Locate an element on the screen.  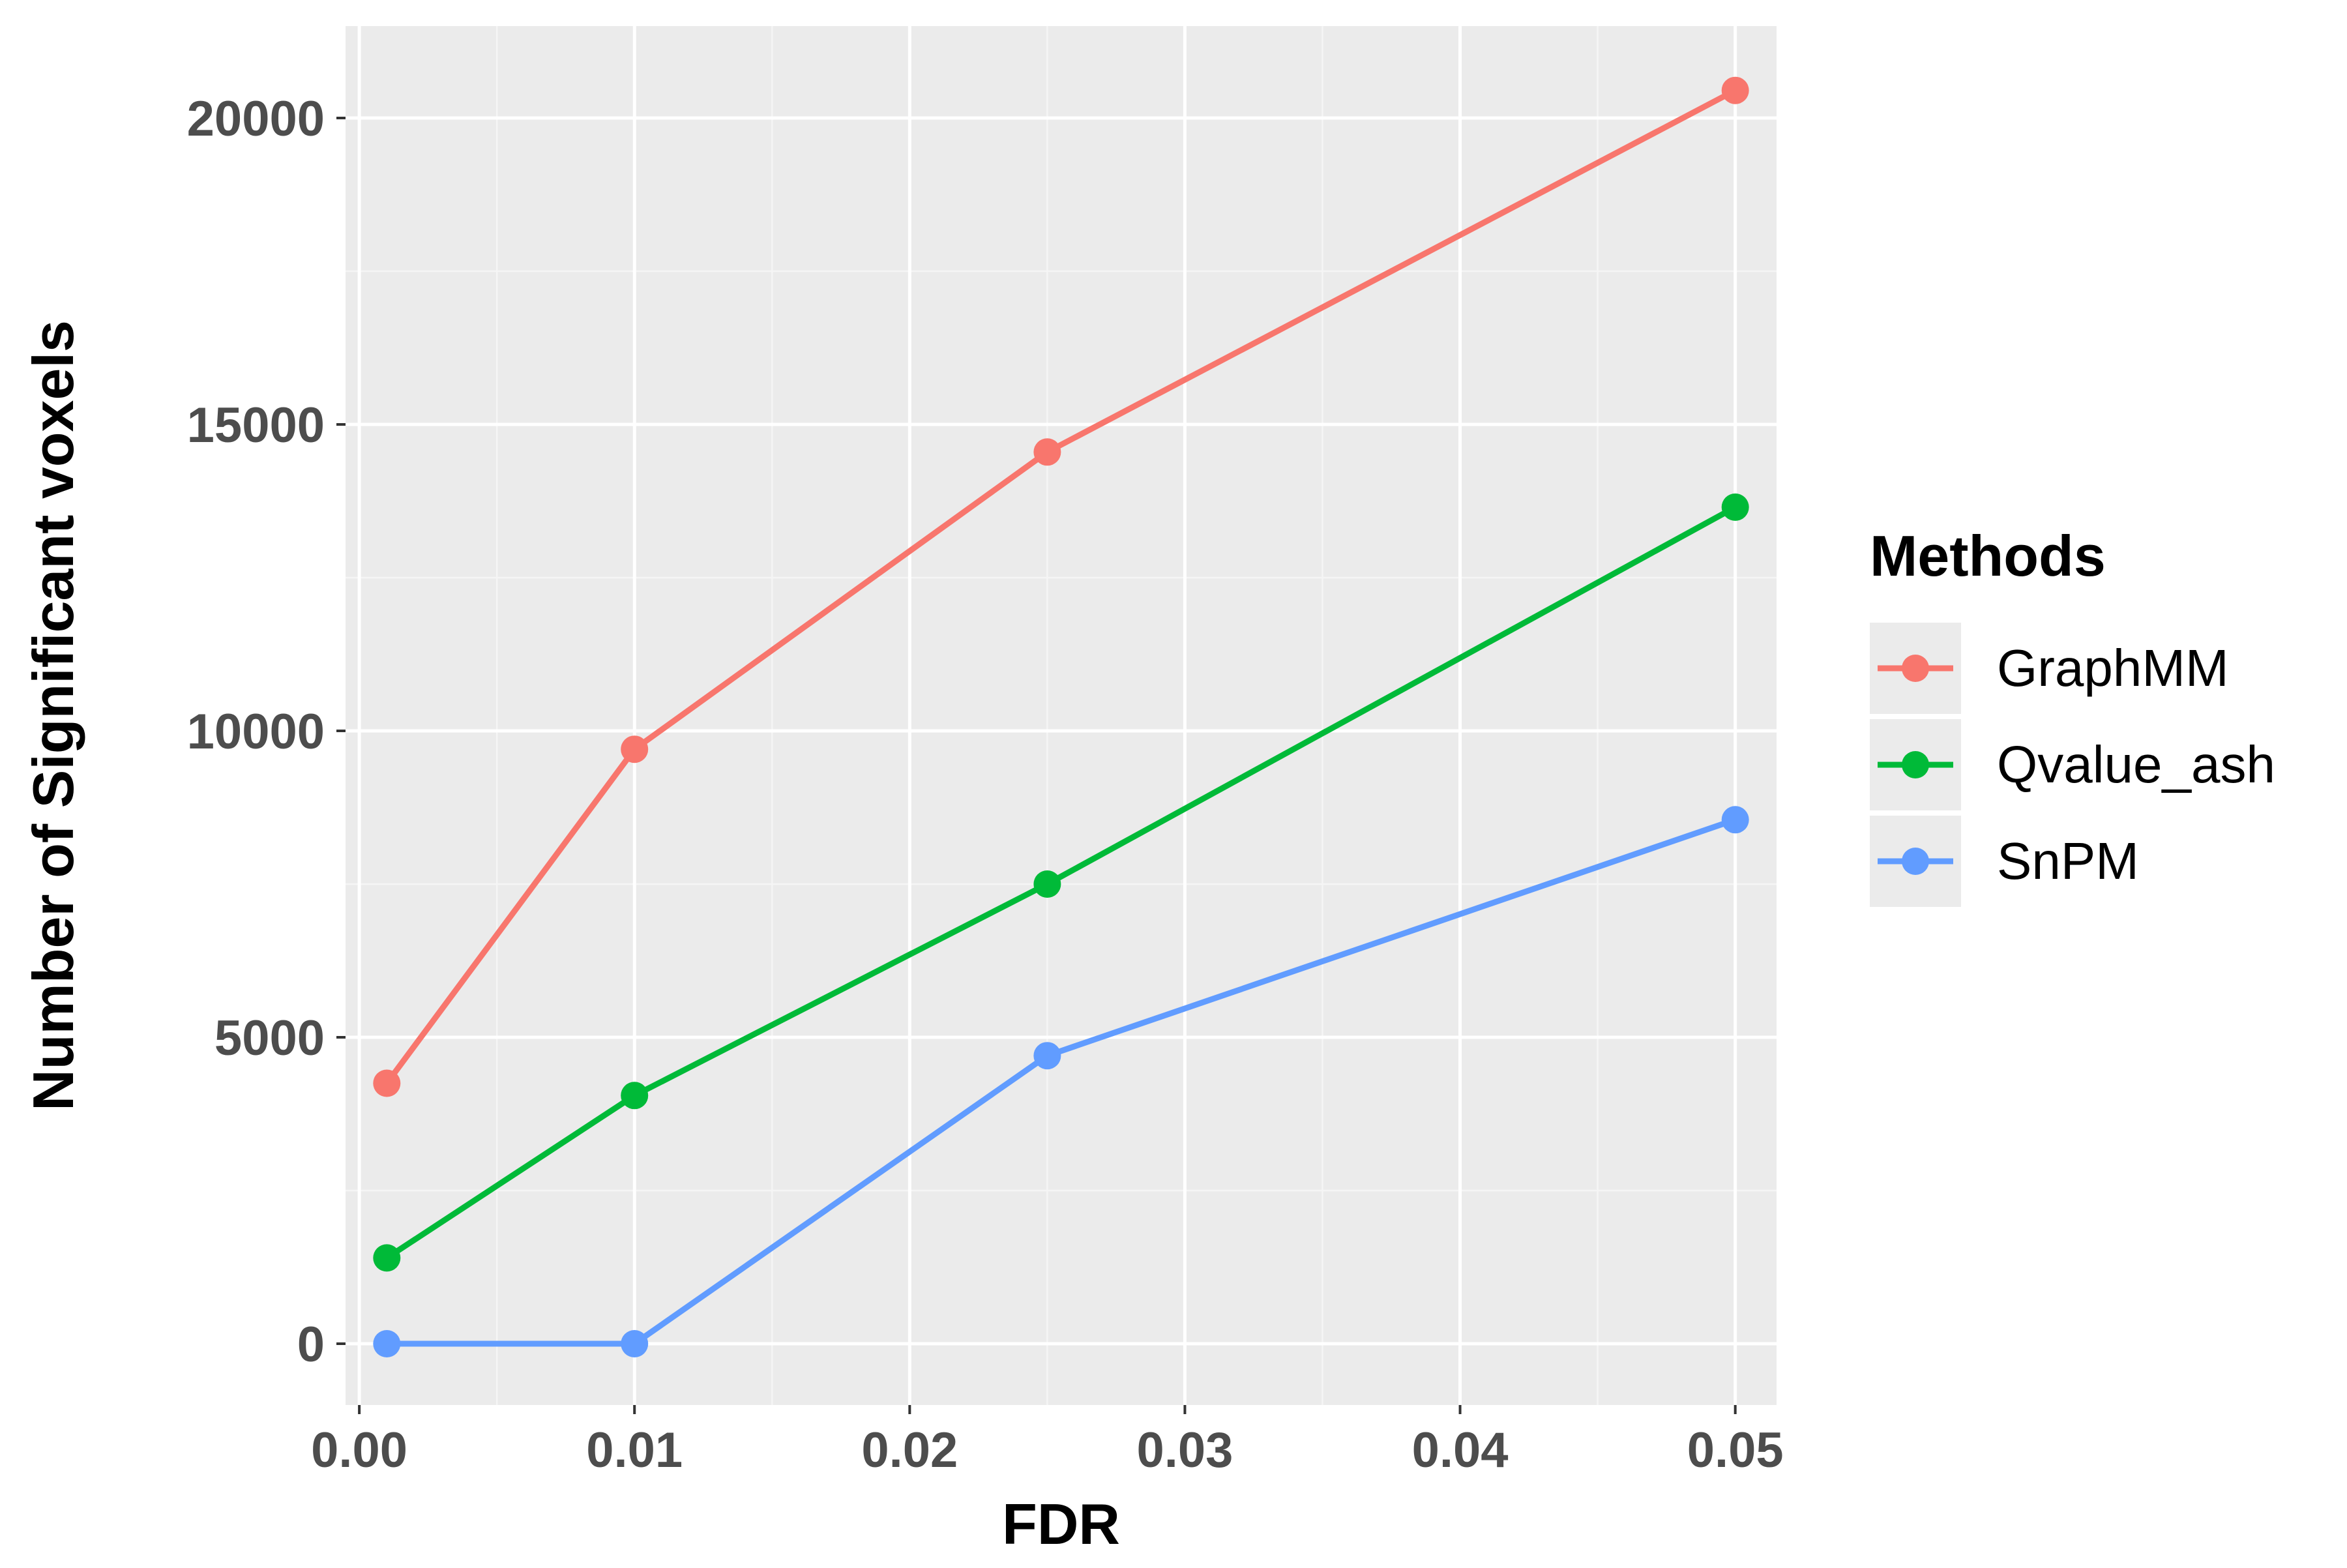
x-axis: 0.00 0.01 0.02 0.03 0.04 0.05 is located at coordinates (1047, 1442).